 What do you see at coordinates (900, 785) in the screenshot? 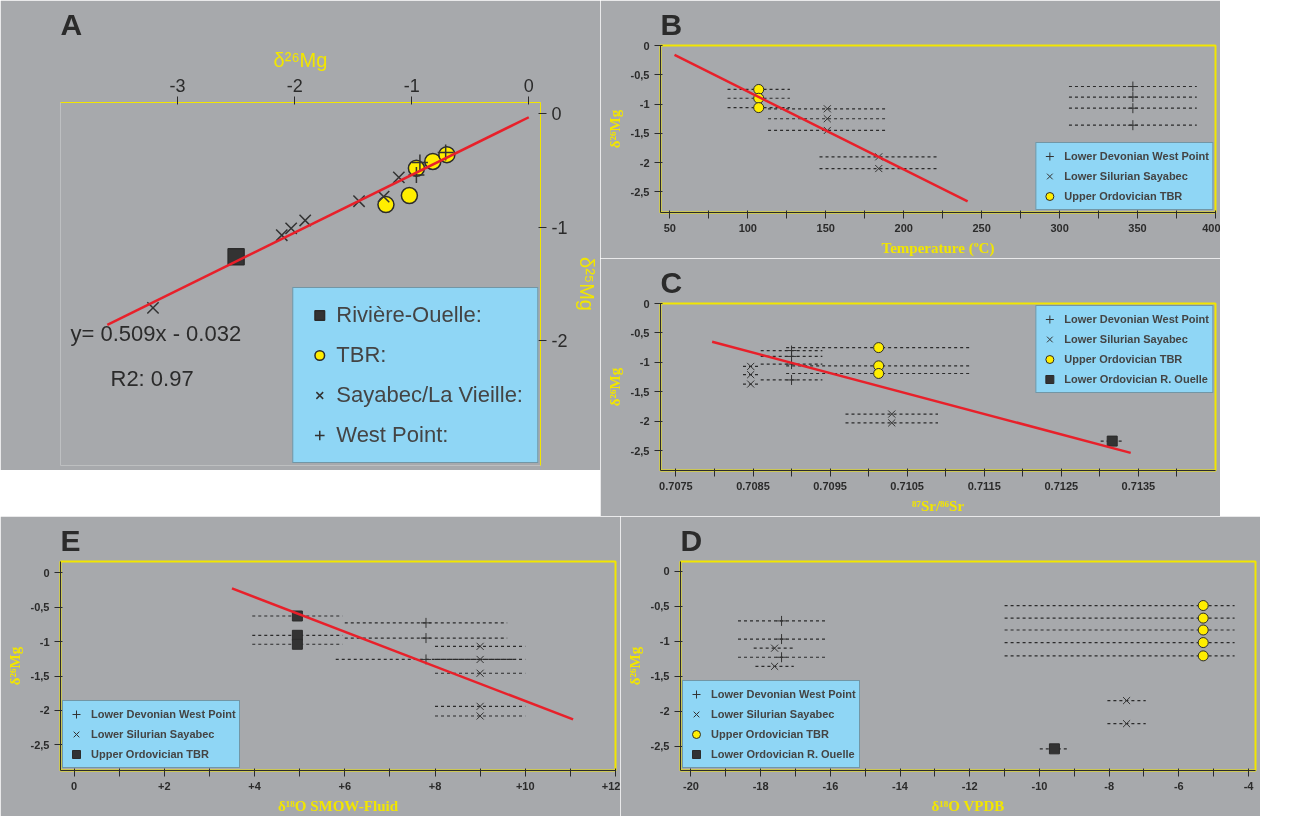
I see `x-tick-label: -14` at bounding box center [900, 785].